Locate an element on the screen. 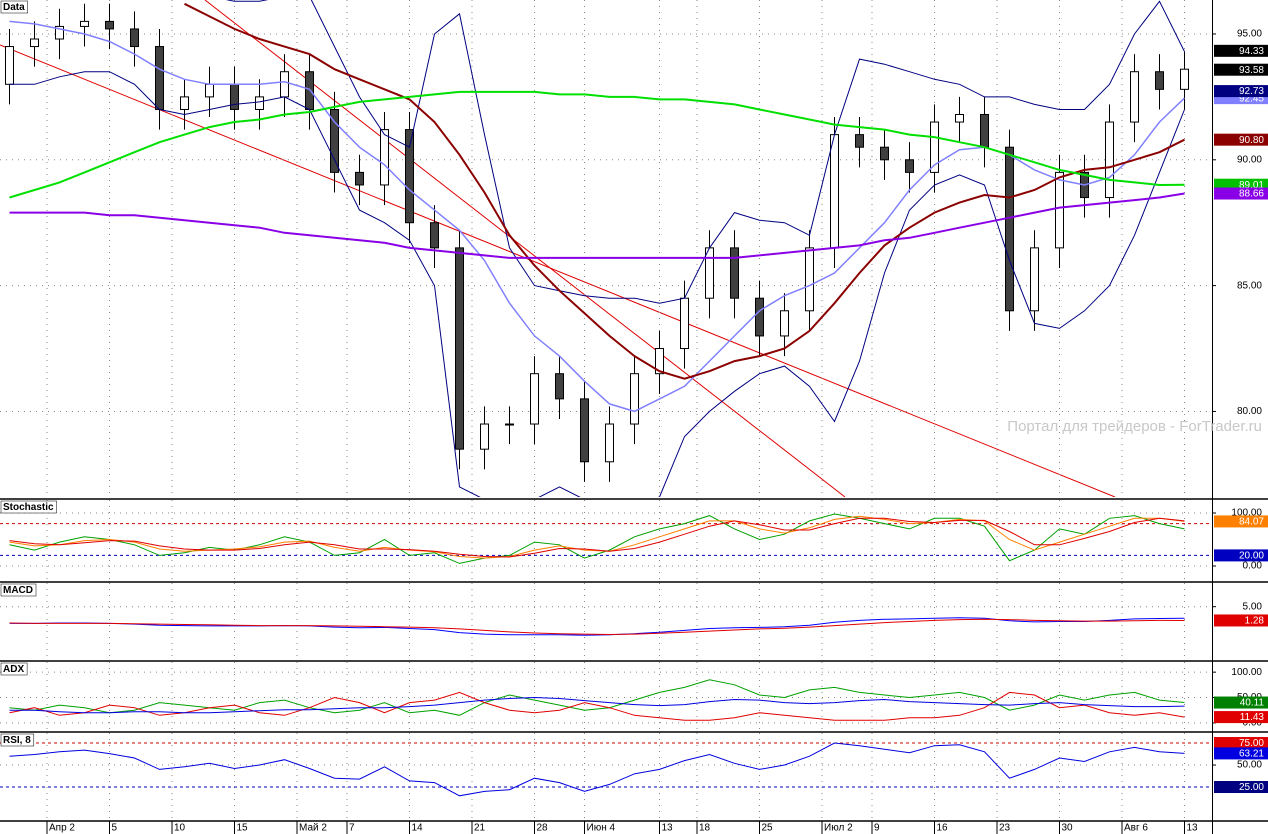 This screenshot has width=1268, height=834. price-marker-label: 94.33 is located at coordinates (1251, 51).